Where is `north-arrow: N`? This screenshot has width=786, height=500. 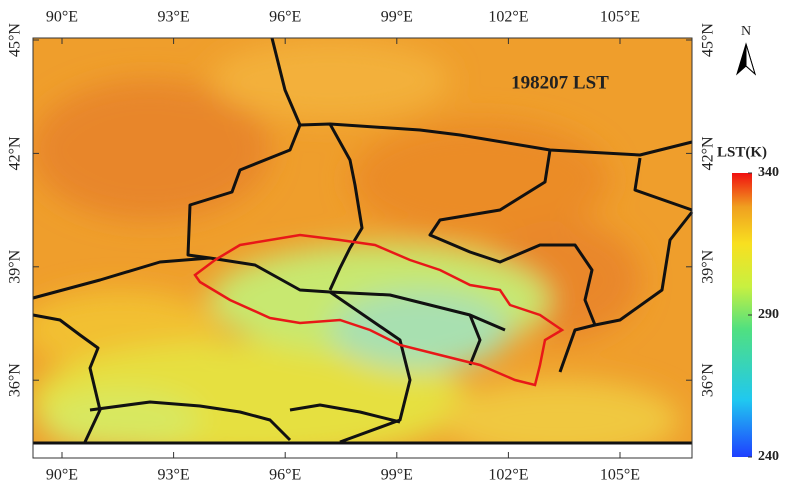 north-arrow: N is located at coordinates (746, 50).